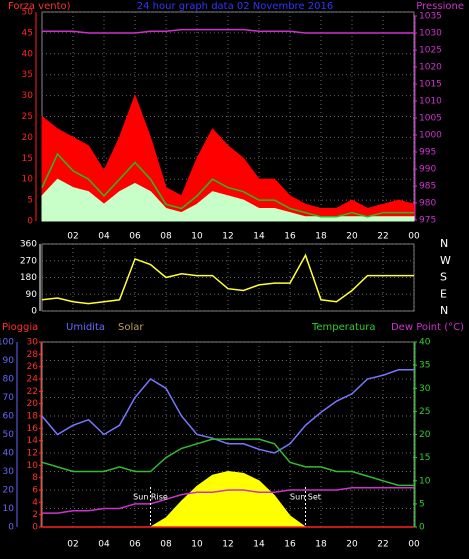 Image resolution: width=469 pixels, height=559 pixels. Describe the element at coordinates (430, 119) in the screenshot. I see `y2-tick-label: 1005` at that location.